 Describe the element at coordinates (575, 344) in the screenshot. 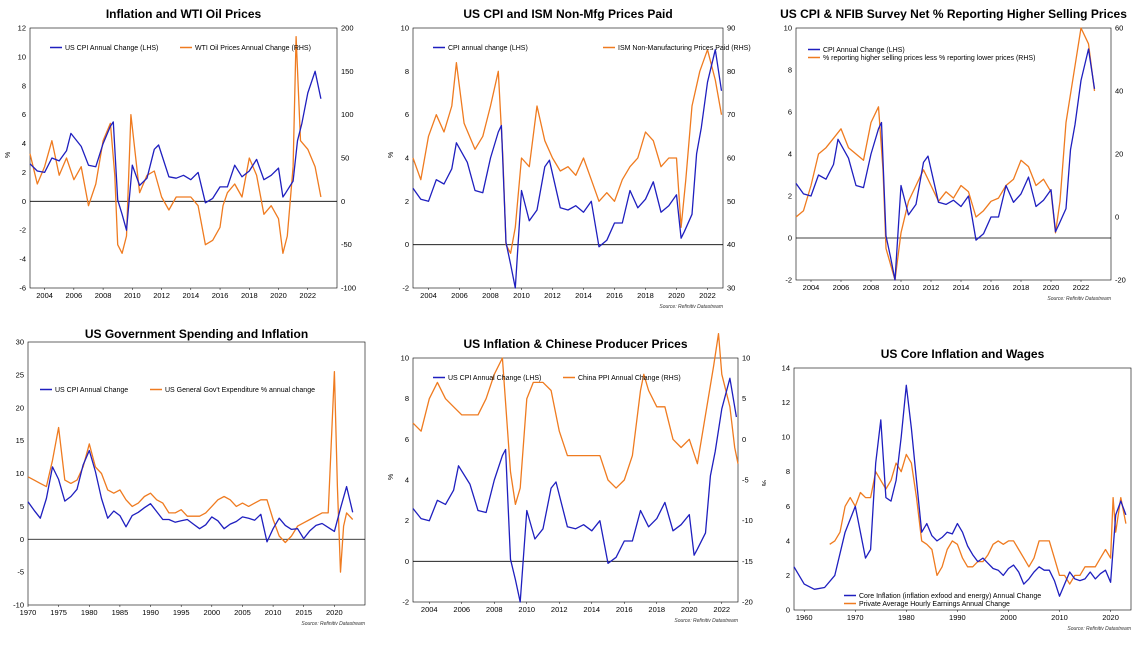

I see `chart-title: US Inflation & Chinese Producer Prices` at that location.